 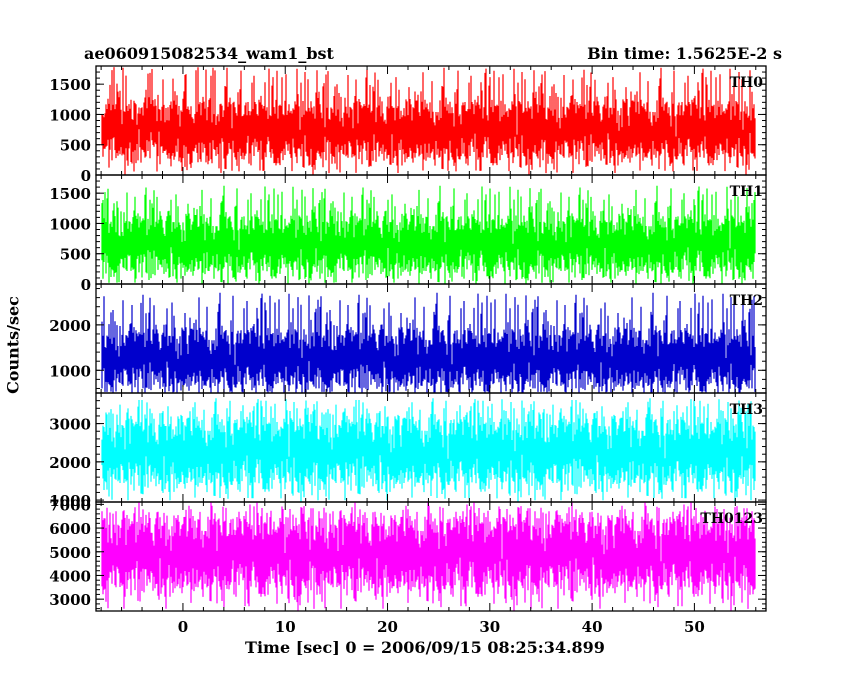 I want to click on x-tick-label: 30, so click(x=489, y=627).